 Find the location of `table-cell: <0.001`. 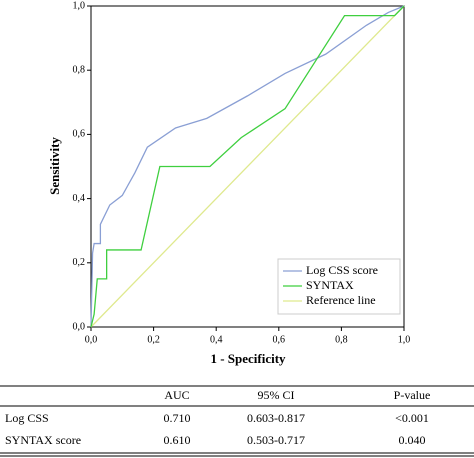

table-cell: <0.001 is located at coordinates (412, 418).